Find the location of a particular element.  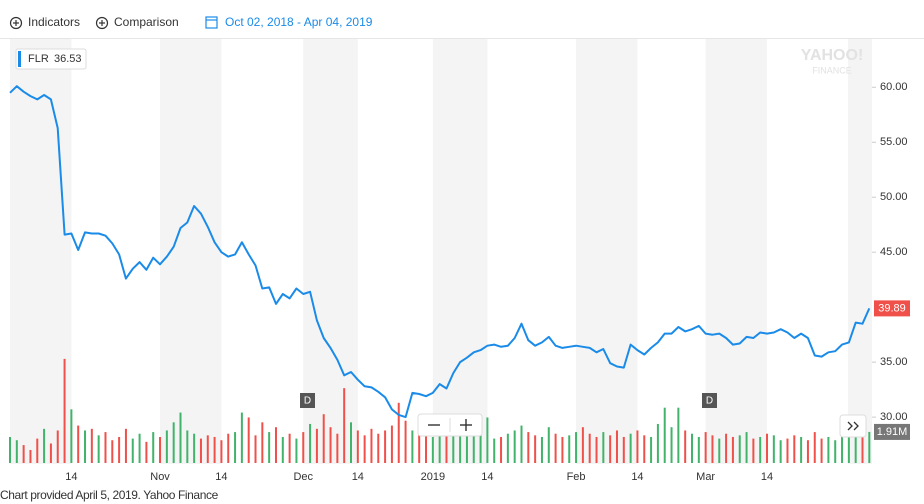

x-tick-label: Mar is located at coordinates (705, 477).